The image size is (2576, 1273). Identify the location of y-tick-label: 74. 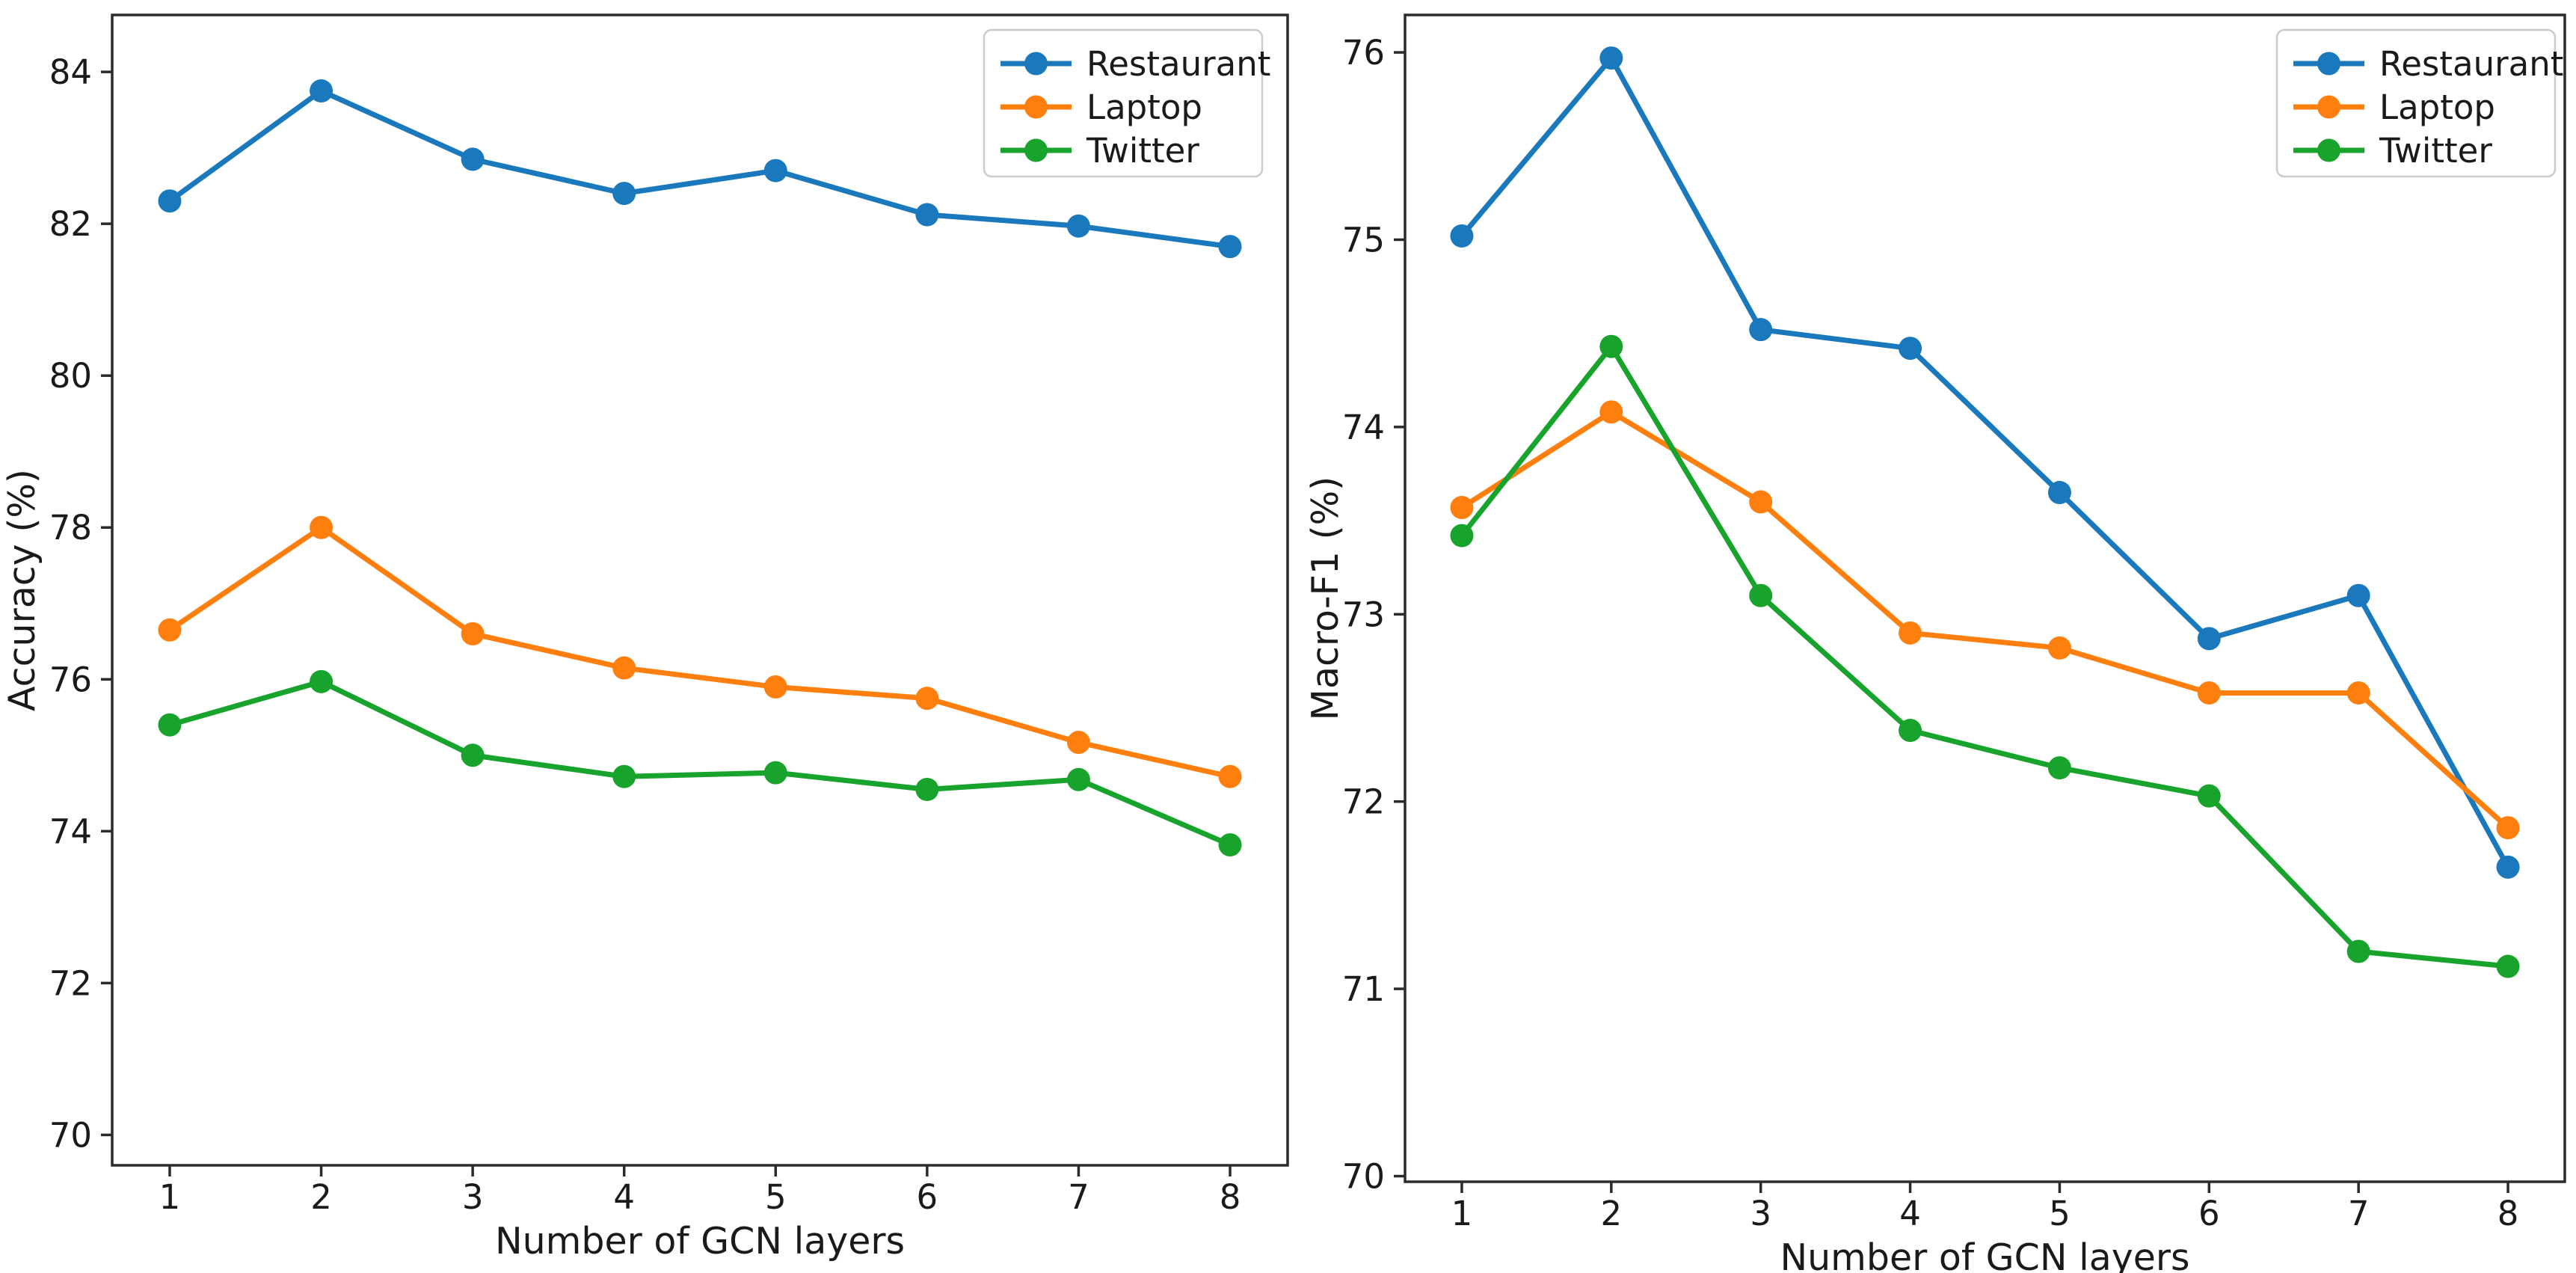
(1363, 427).